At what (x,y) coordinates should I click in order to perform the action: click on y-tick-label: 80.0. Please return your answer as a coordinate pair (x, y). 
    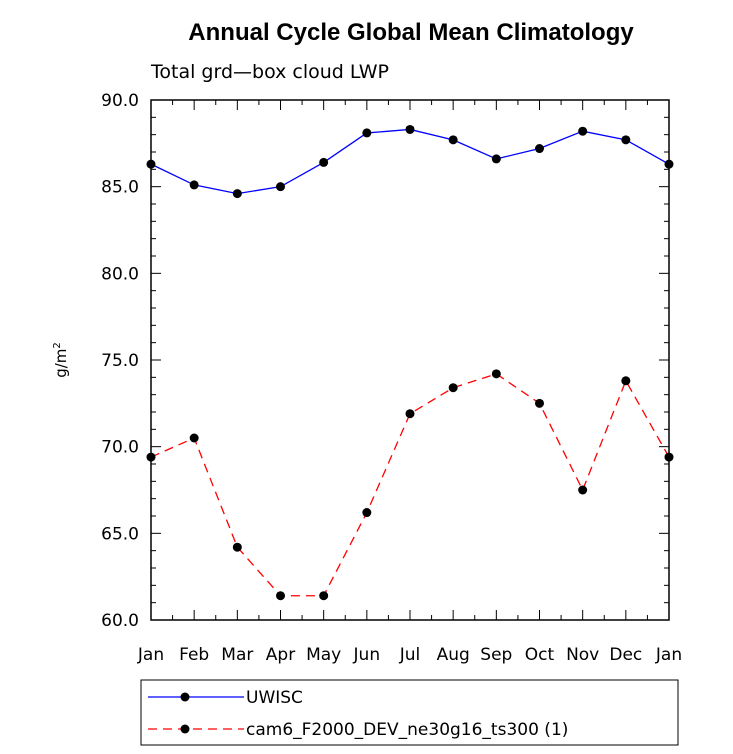
    Looking at the image, I should click on (120, 274).